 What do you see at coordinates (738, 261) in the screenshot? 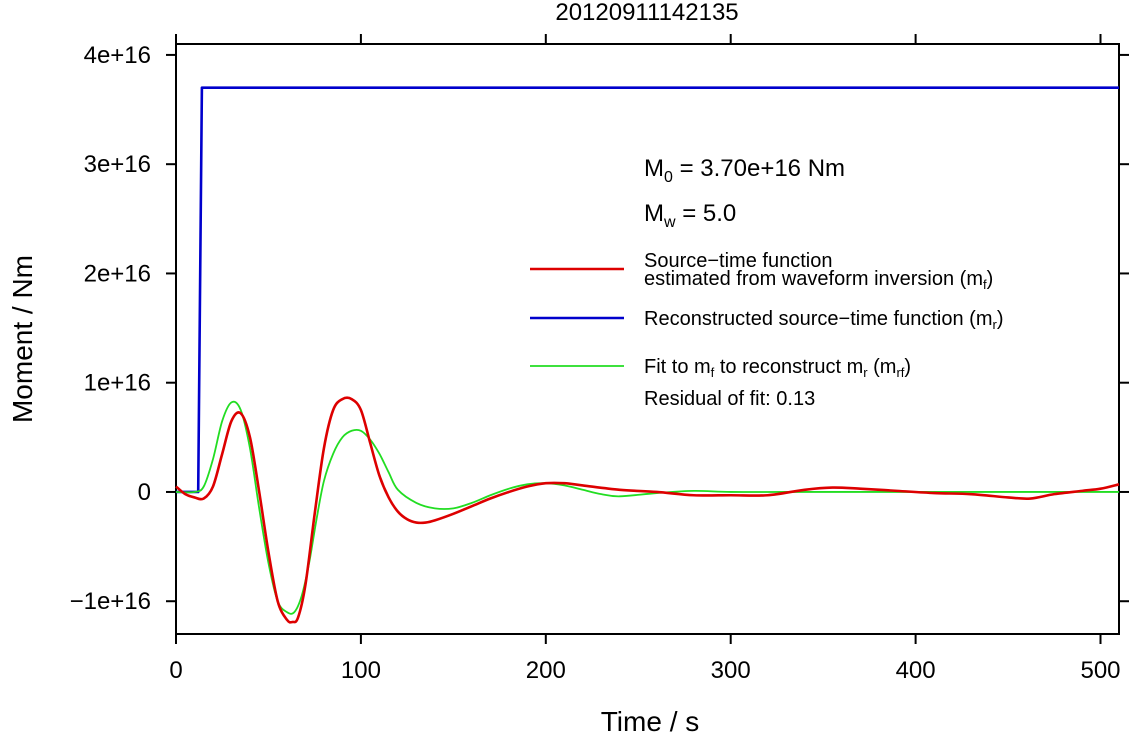
I see `legend-label-source-time-line1: Source−time function` at bounding box center [738, 261].